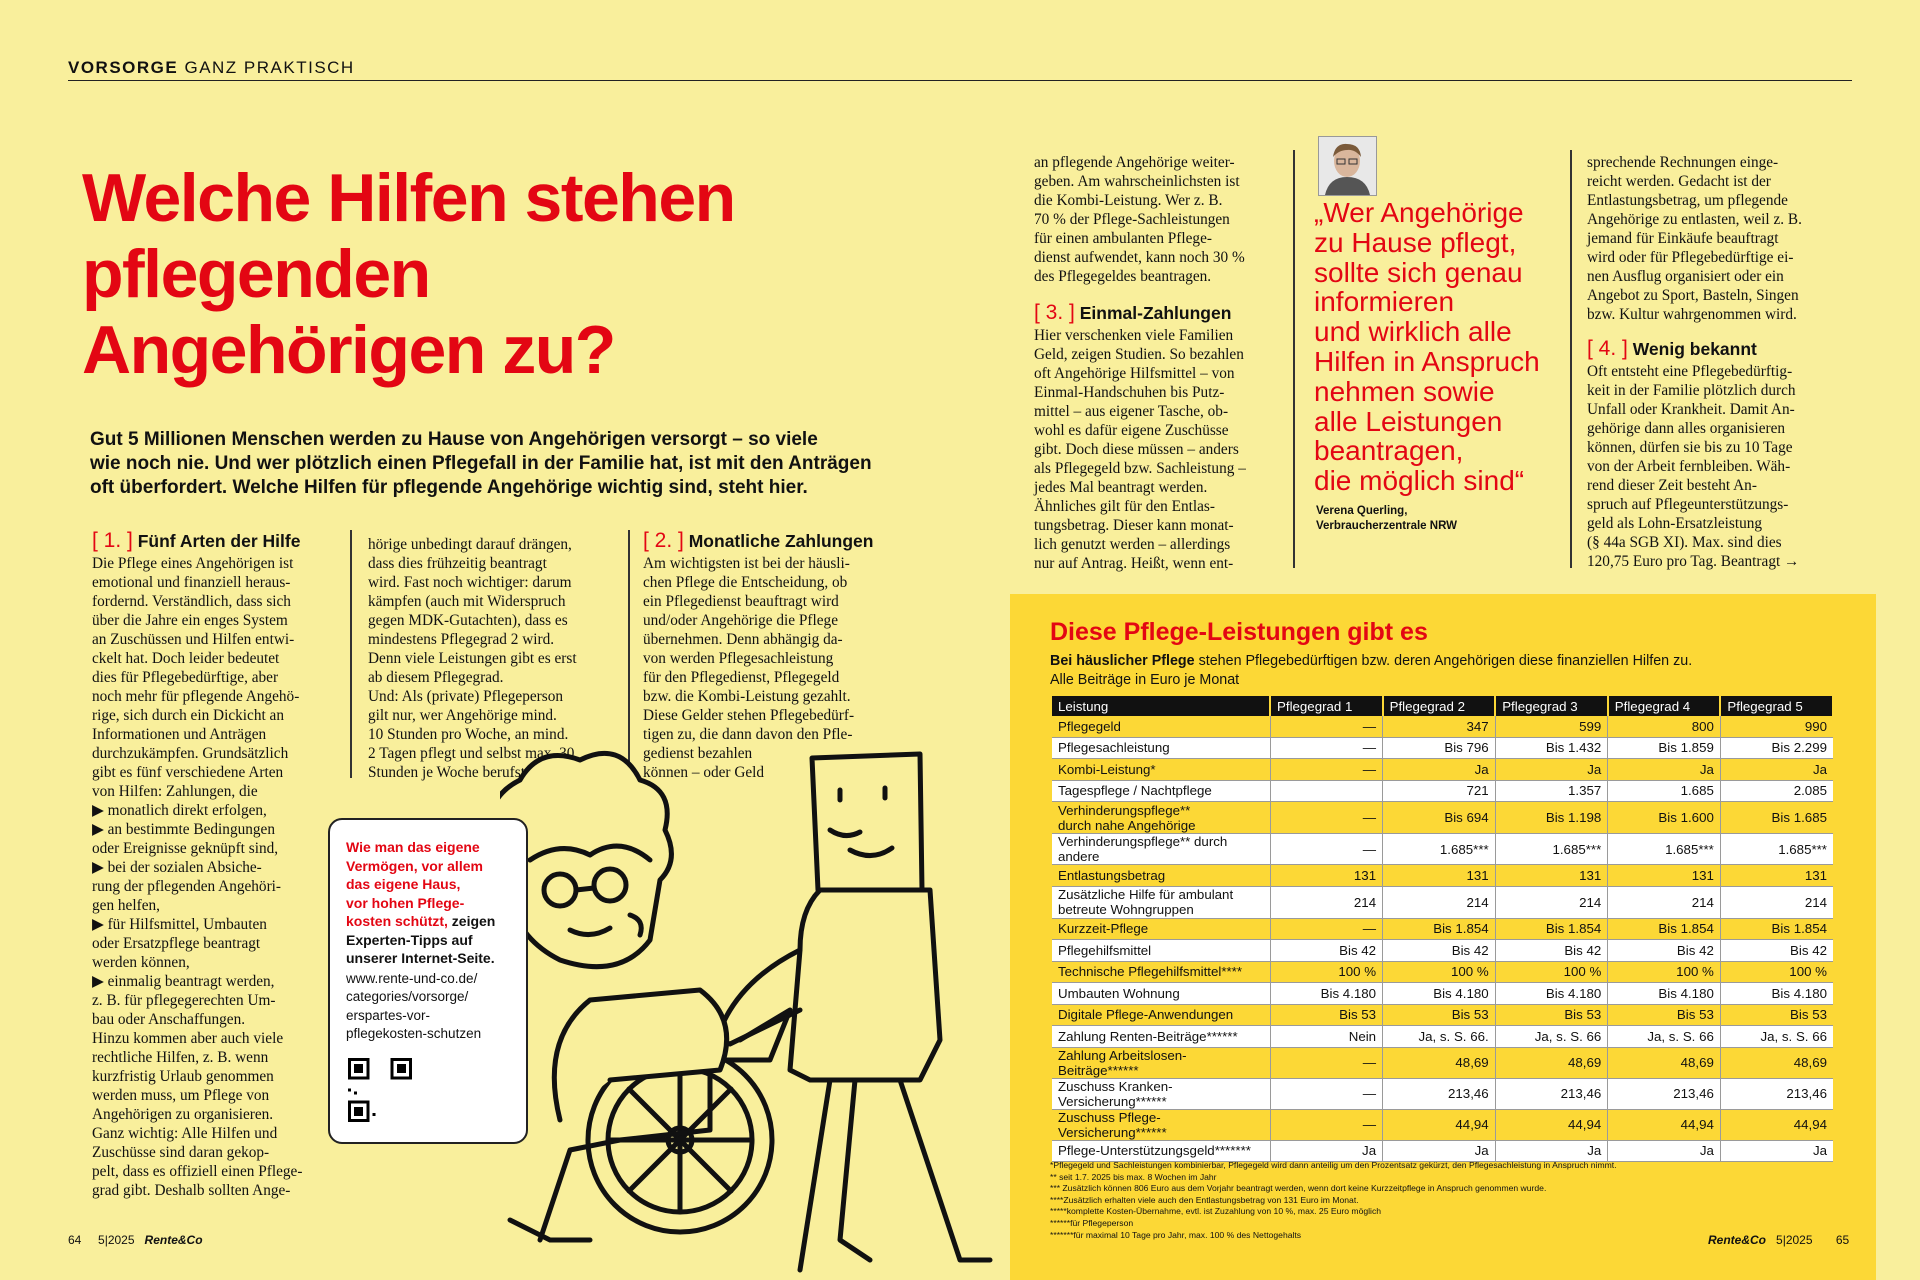 This screenshot has width=1920, height=1280. Describe the element at coordinates (1692, 314) in the screenshot. I see `text-line: bzw. Kultur wahrgenommen wird.` at that location.